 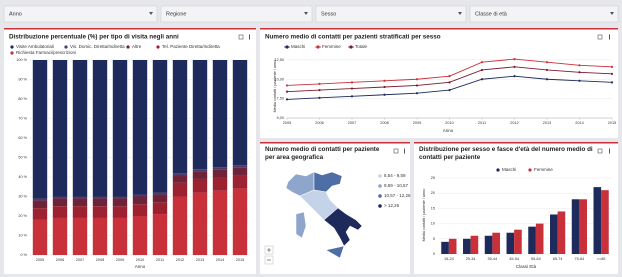 I want to click on x-tick-label: 2006, so click(x=60, y=260).